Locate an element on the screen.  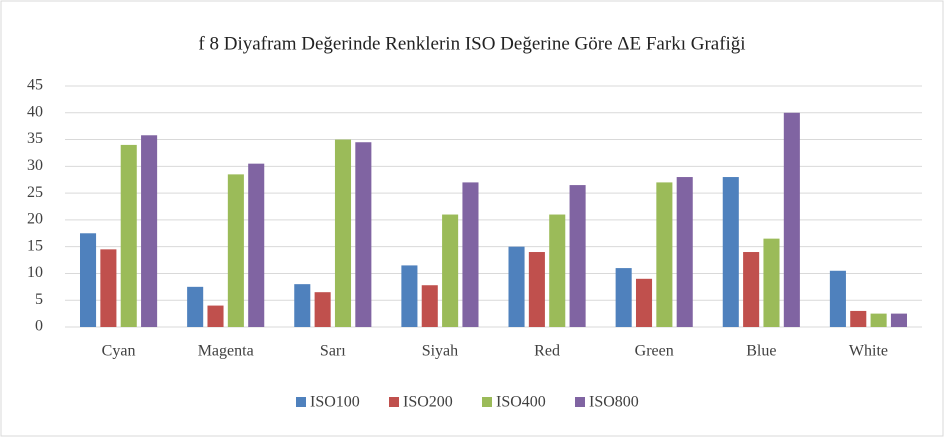
legend-label: ISO200 is located at coordinates (428, 402).